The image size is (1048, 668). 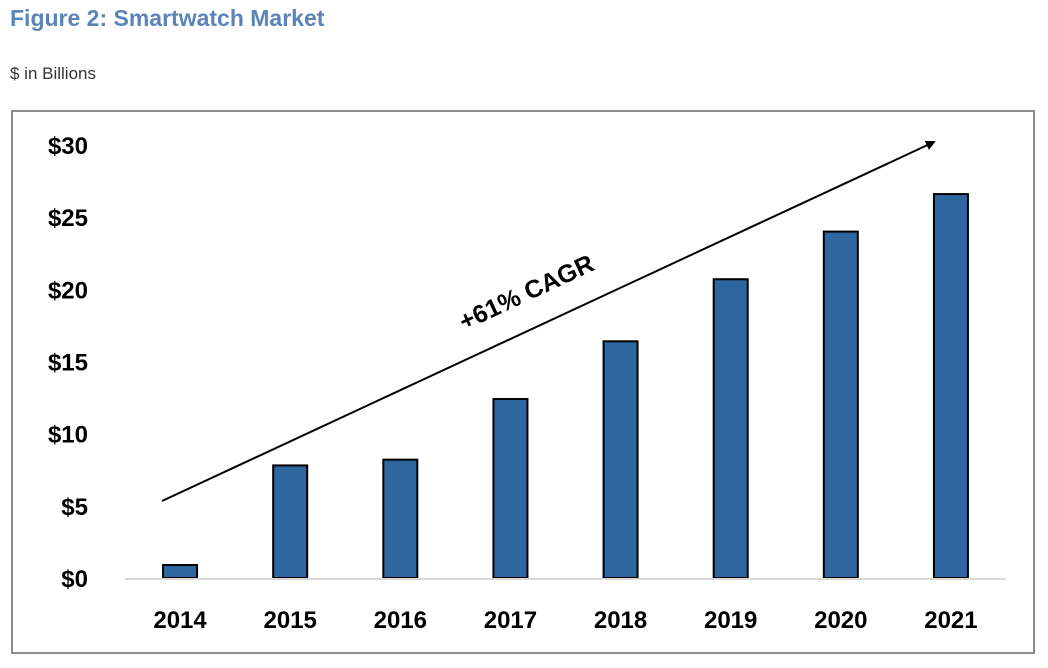 I want to click on x-tick-label: 2020, so click(x=840, y=620).